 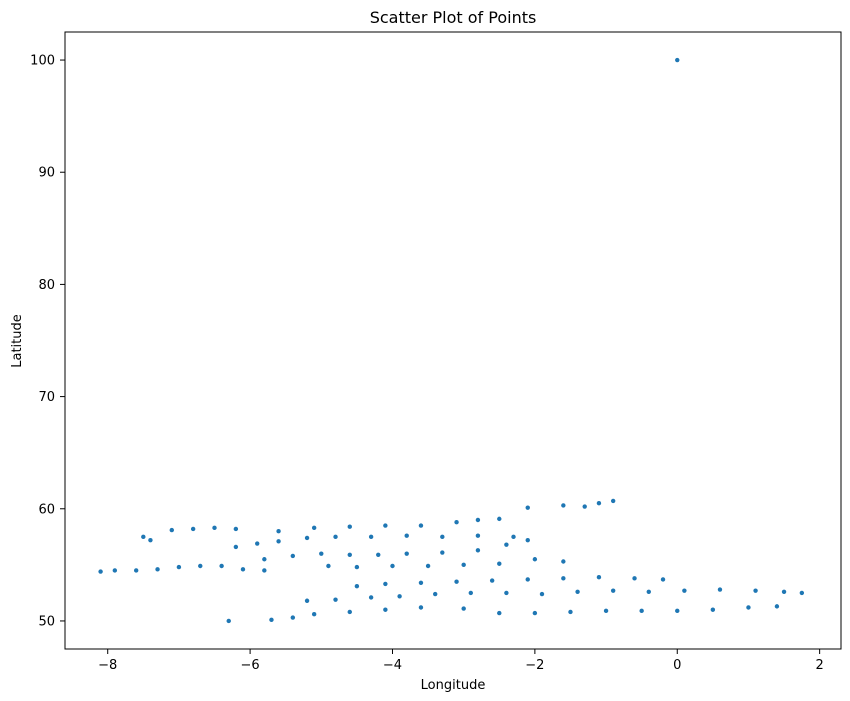 What do you see at coordinates (250, 665) in the screenshot?
I see `x-tick-label: −6` at bounding box center [250, 665].